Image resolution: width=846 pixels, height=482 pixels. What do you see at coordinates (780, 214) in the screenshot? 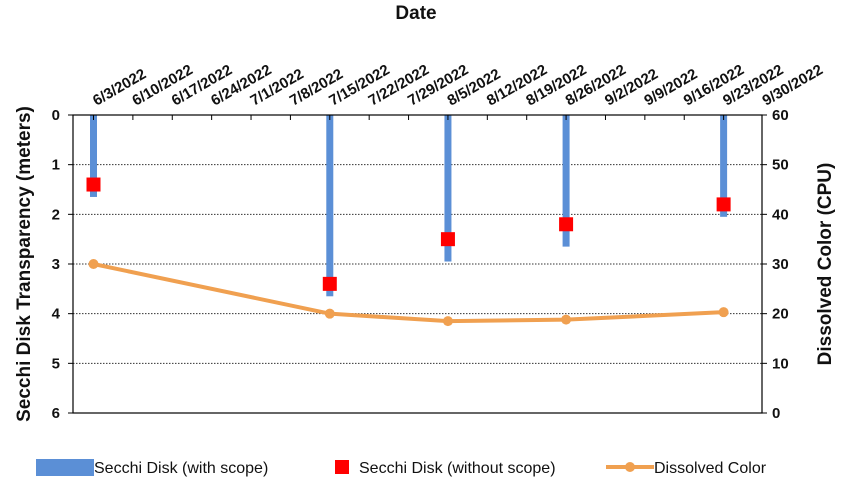
I see `y-right-tick-label-4: 40` at bounding box center [780, 214].